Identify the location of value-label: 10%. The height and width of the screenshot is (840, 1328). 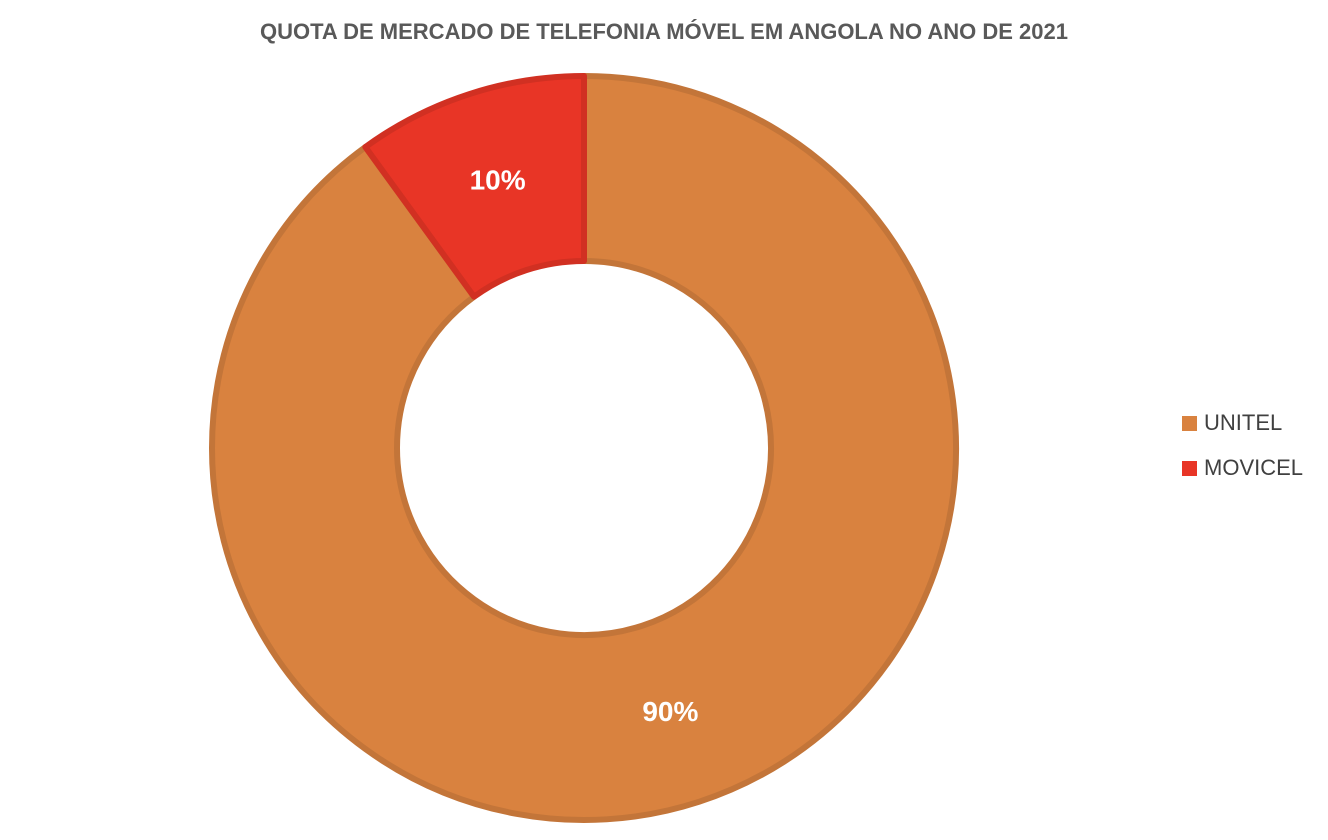
(498, 180).